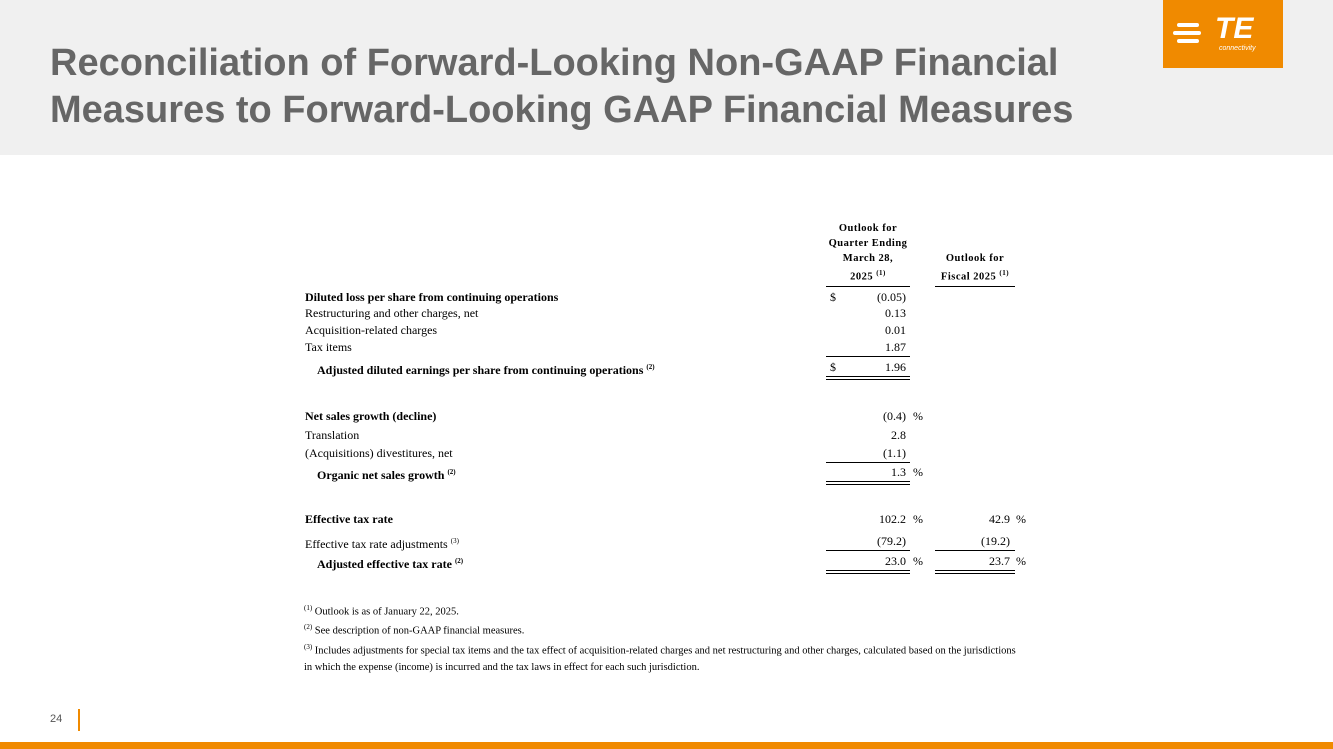 The width and height of the screenshot is (1333, 749). What do you see at coordinates (895, 367) in the screenshot?
I see `value: 1.96` at bounding box center [895, 367].